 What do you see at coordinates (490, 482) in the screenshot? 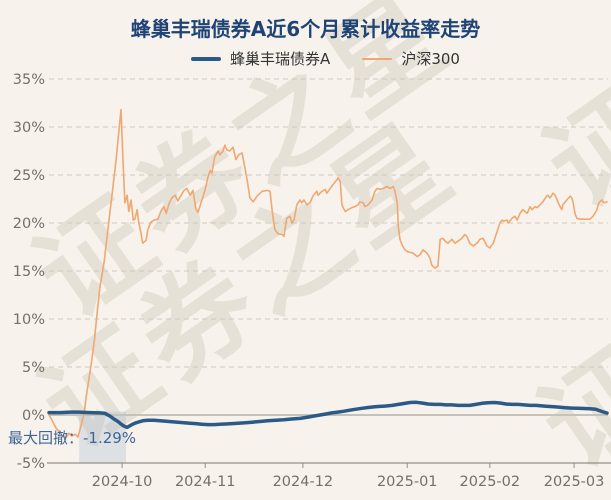
I see `x-tick-label: 2025-02` at bounding box center [490, 482].